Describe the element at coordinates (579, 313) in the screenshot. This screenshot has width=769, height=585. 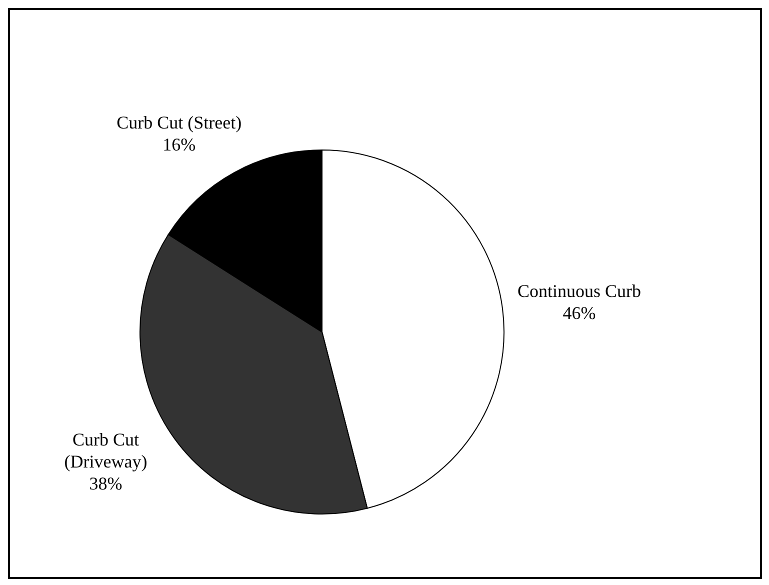
I see `data-label: 46%` at that location.